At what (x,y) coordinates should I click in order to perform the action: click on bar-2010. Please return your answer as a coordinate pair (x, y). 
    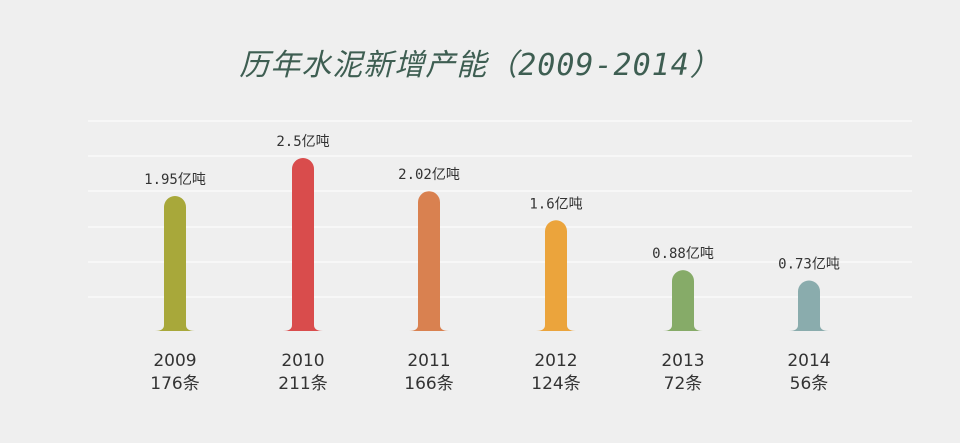
    Looking at the image, I should click on (303, 244).